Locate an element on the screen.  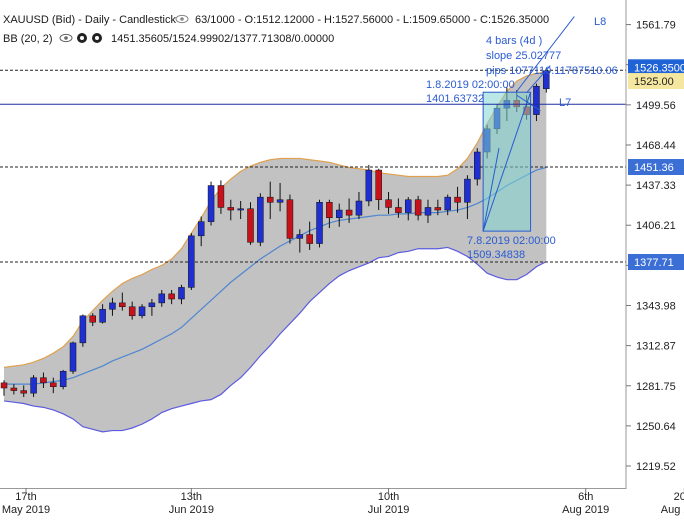
price-tags: 1526.3500 1525.00 1451.36 1377.71 is located at coordinates (656, 164).